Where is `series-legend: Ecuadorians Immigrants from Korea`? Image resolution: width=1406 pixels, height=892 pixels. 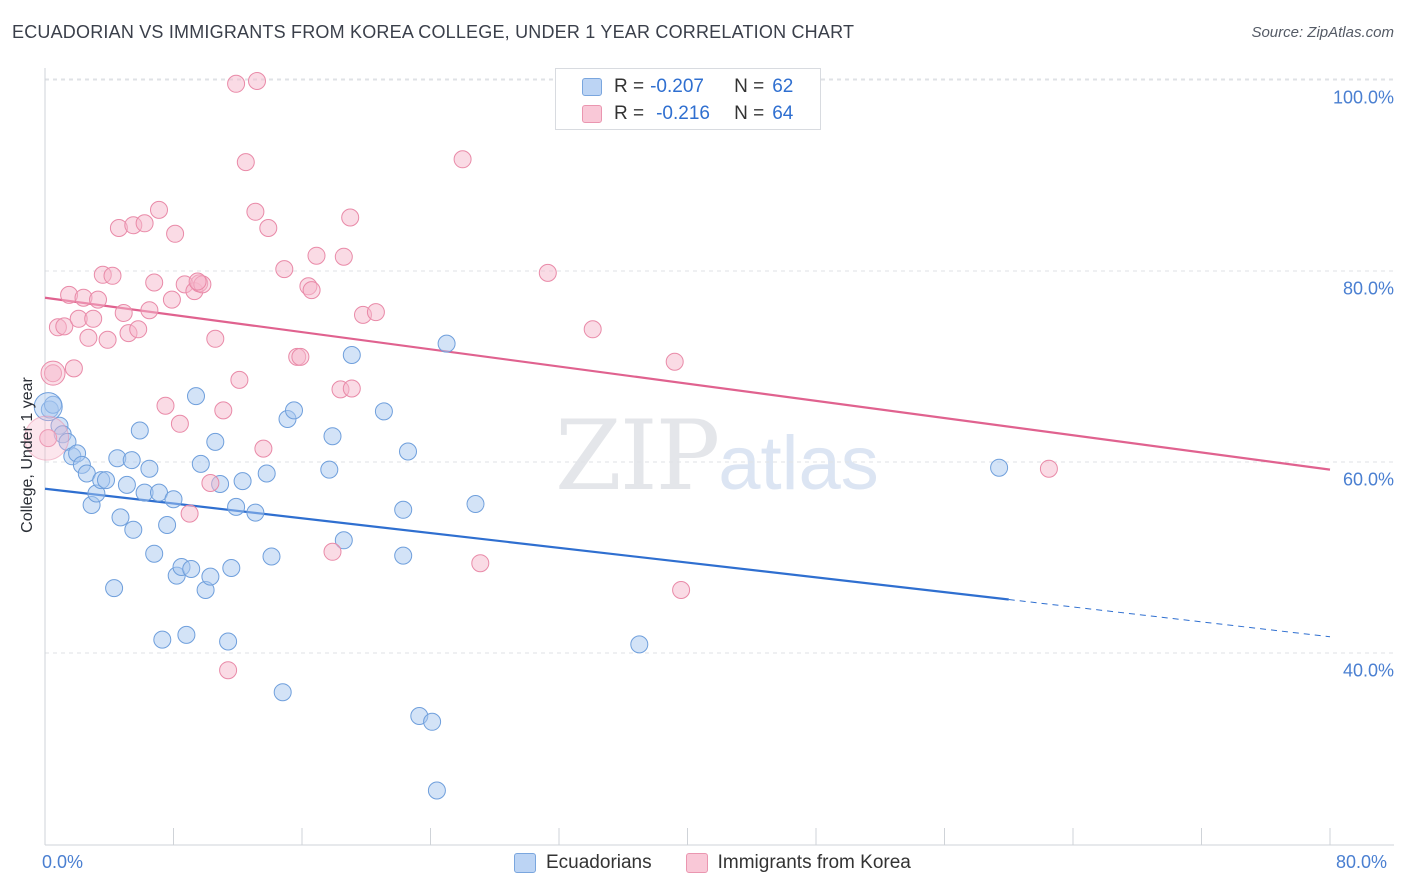
series-legend: Ecuadorians Immigrants from Korea is located at coordinates (729, 863).